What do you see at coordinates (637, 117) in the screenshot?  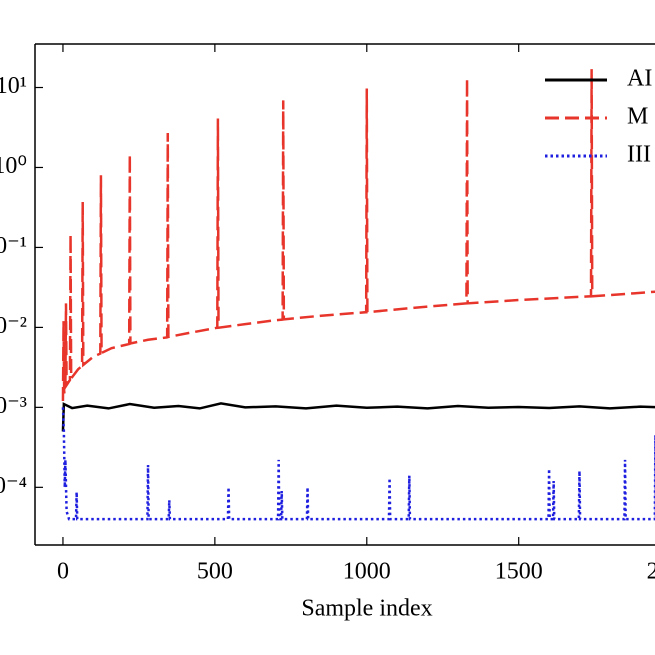 I see `legend-label: M` at bounding box center [637, 117].